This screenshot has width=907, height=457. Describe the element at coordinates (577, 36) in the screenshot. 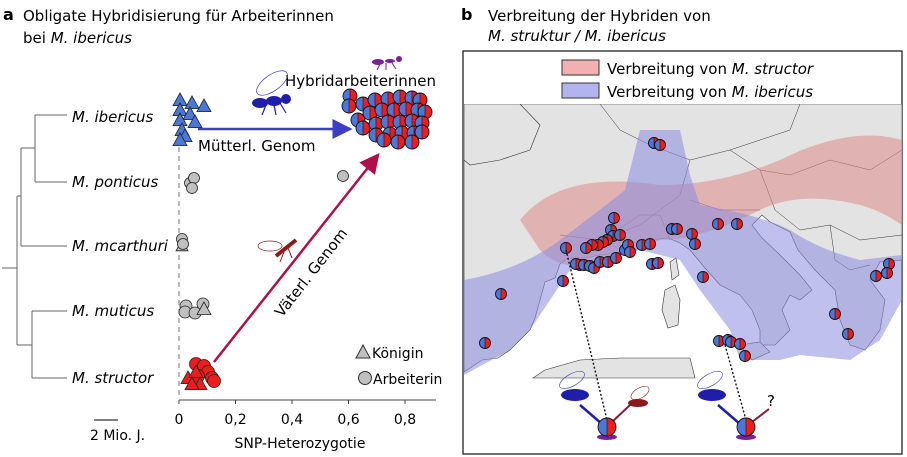

I see `panel-b-title-line2: M. struktur / M. ibericus` at that location.